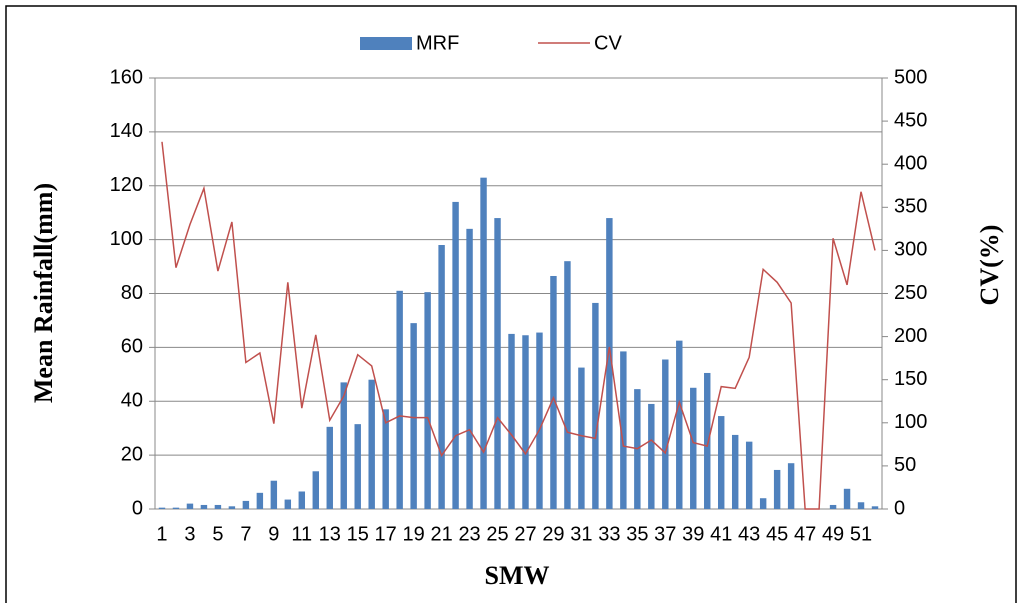 The image size is (1023, 603). Describe the element at coordinates (608, 43) in the screenshot. I see `legend-label: CV` at that location.